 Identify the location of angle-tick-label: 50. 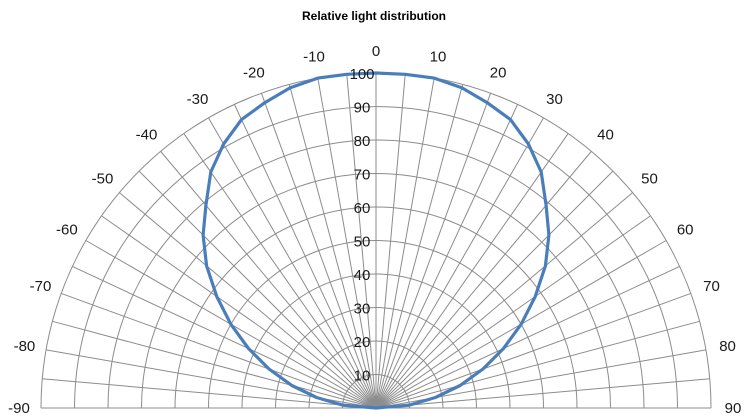
(649, 179).